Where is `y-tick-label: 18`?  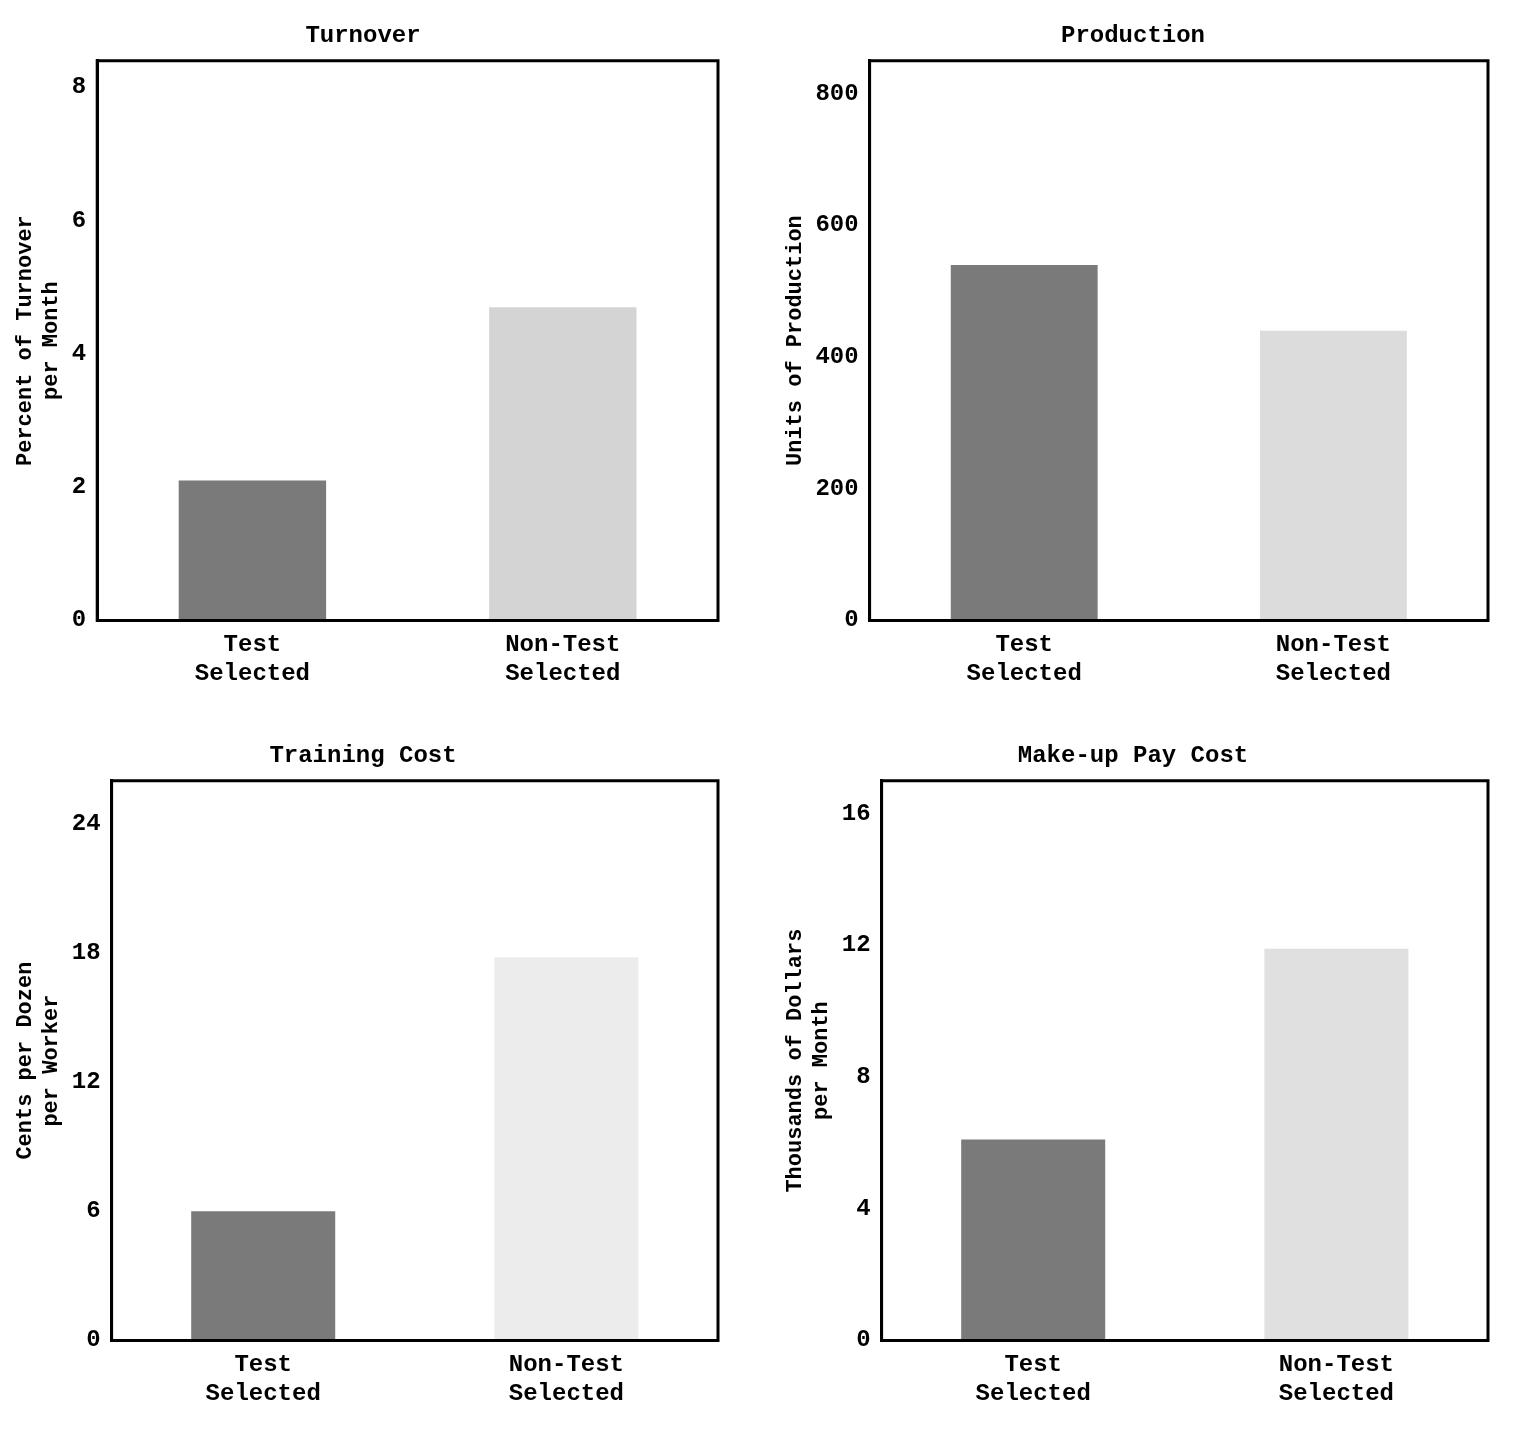 y-tick-label: 18 is located at coordinates (86, 953).